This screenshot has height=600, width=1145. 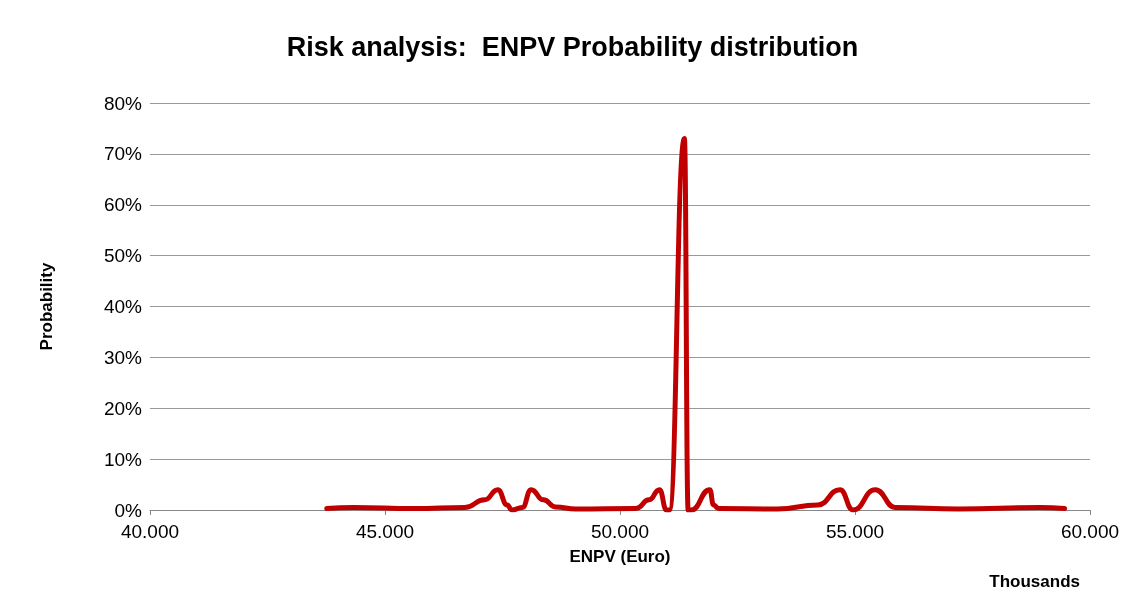 What do you see at coordinates (123, 154) in the screenshot?
I see `y-tick-label: 70%` at bounding box center [123, 154].